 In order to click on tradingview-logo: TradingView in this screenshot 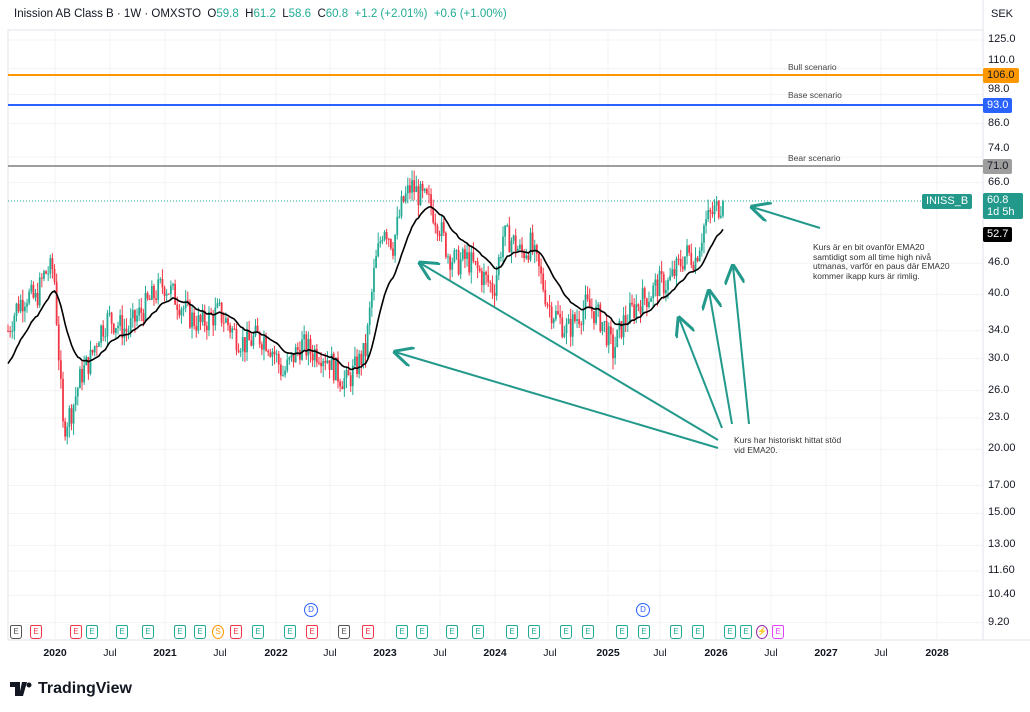, I will do `click(71, 689)`.